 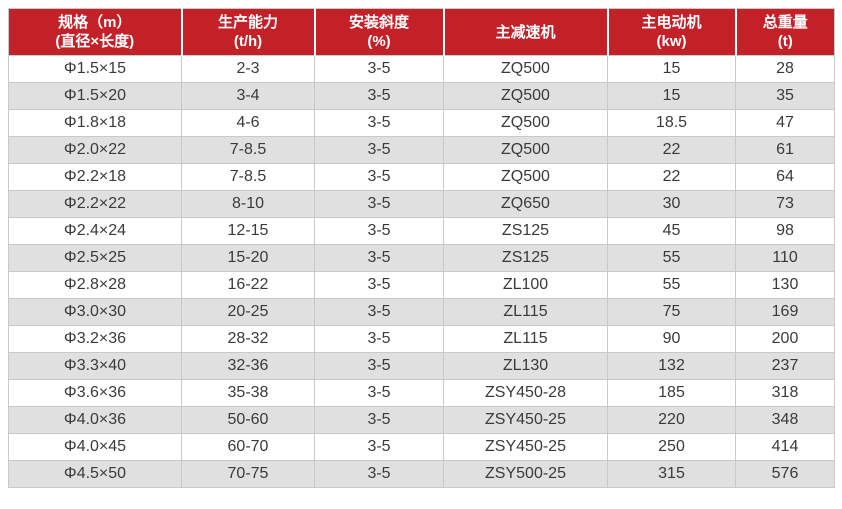 I want to click on cell-capacity: 4-6, so click(x=248, y=123).